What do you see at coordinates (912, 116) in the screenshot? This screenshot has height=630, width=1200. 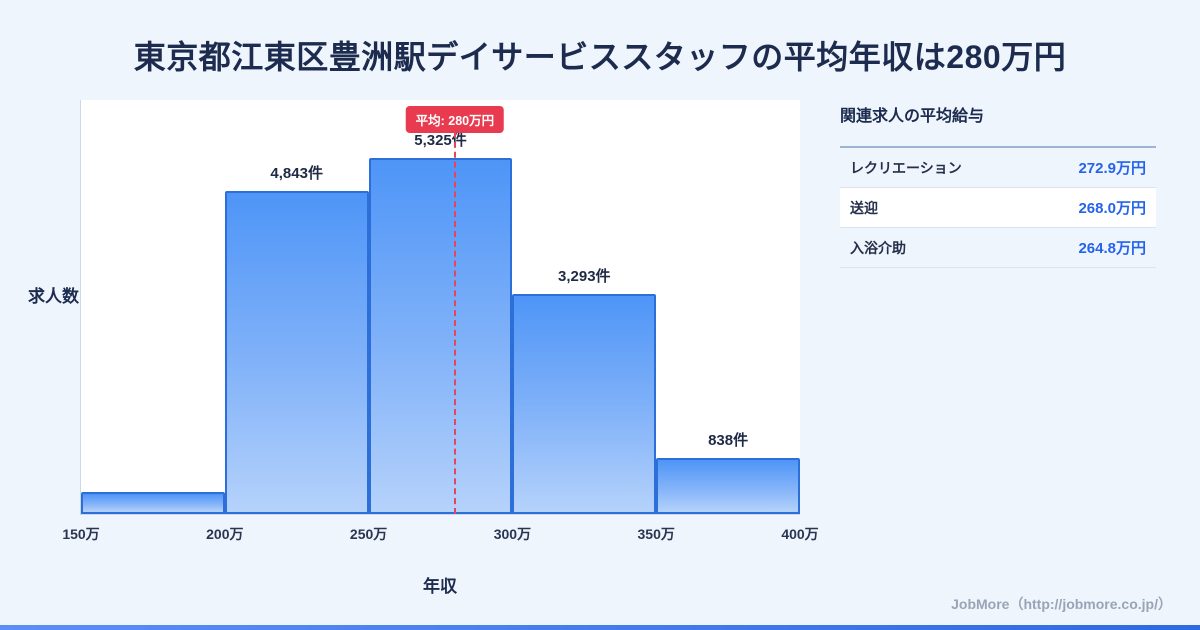 I see `panel-title: 関連求人の平均給与` at bounding box center [912, 116].